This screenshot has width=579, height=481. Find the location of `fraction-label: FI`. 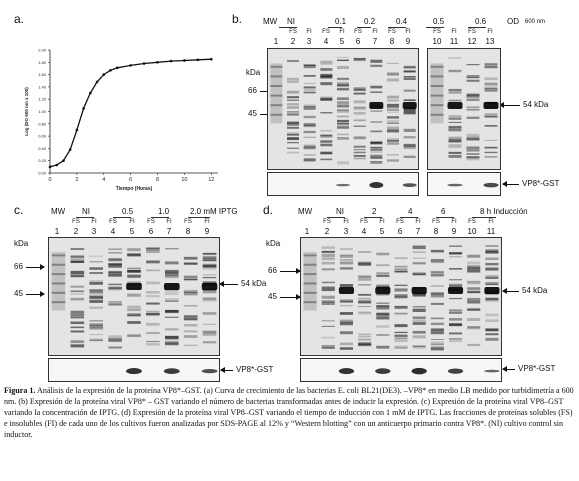

fraction-label: FI is located at coordinates (408, 32).